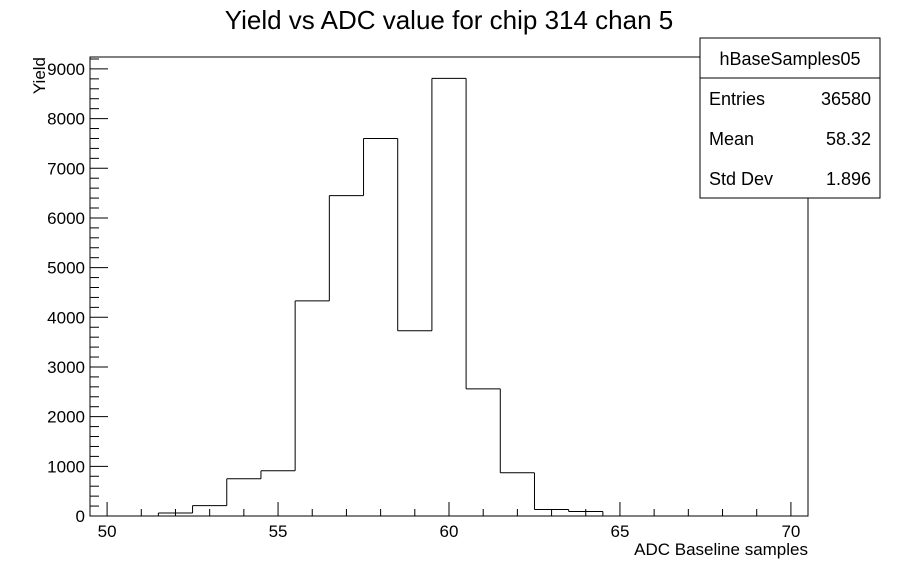 The height and width of the screenshot is (574, 898). Describe the element at coordinates (278, 531) in the screenshot. I see `x-tick-label: 55` at that location.